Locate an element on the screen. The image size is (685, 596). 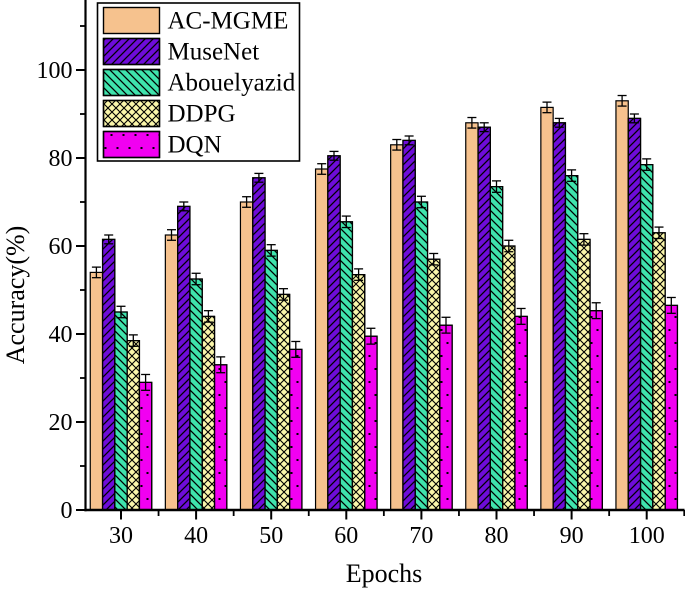
x-tick-label-60: 60 is located at coordinates (346, 536).